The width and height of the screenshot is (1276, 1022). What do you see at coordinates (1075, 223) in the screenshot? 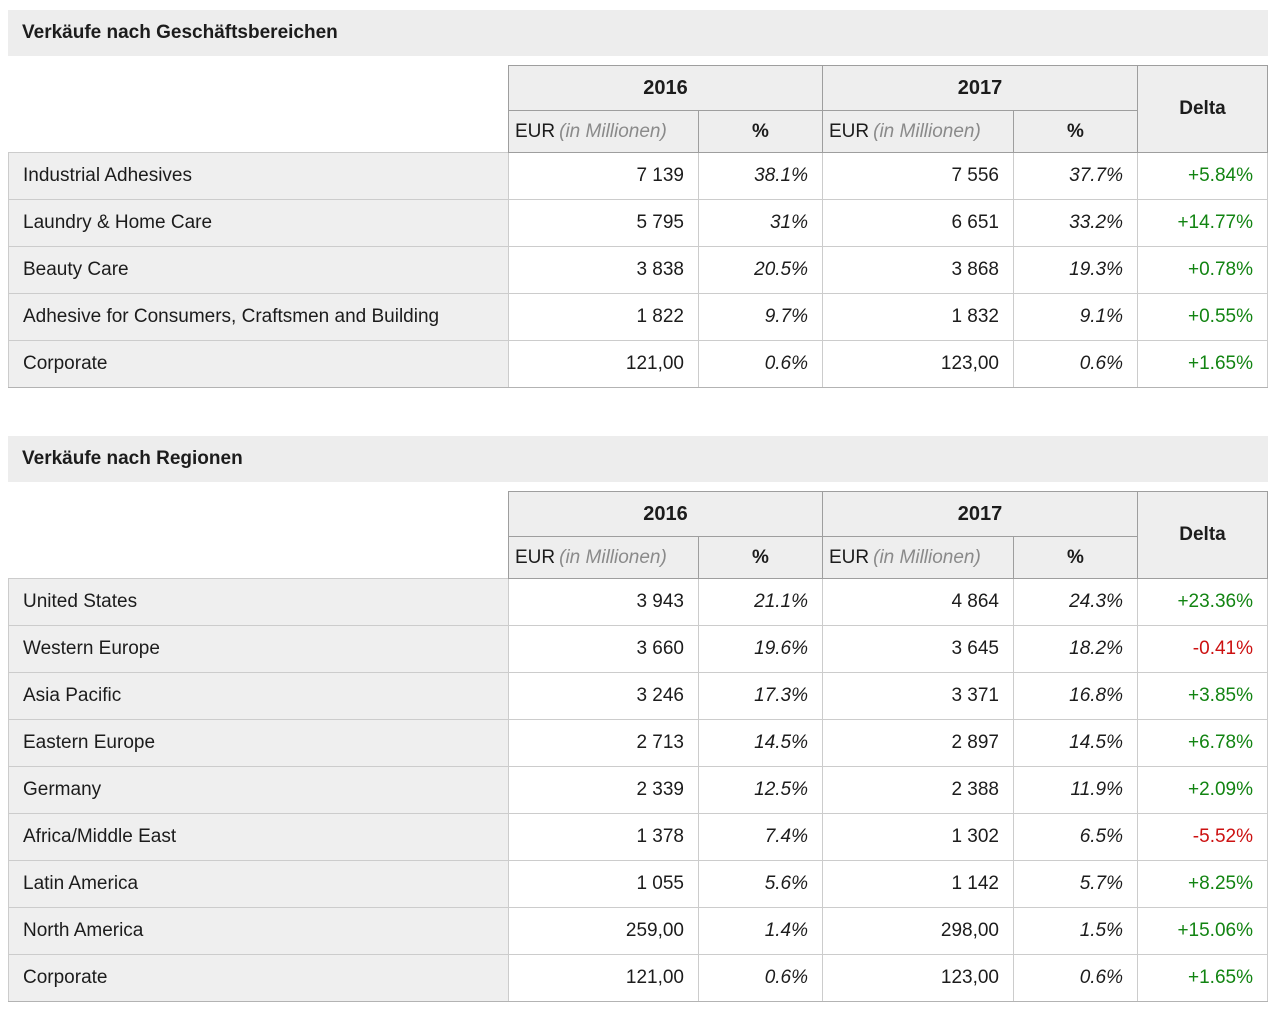
I see `pct-2017-value: 33.2%` at bounding box center [1075, 223].